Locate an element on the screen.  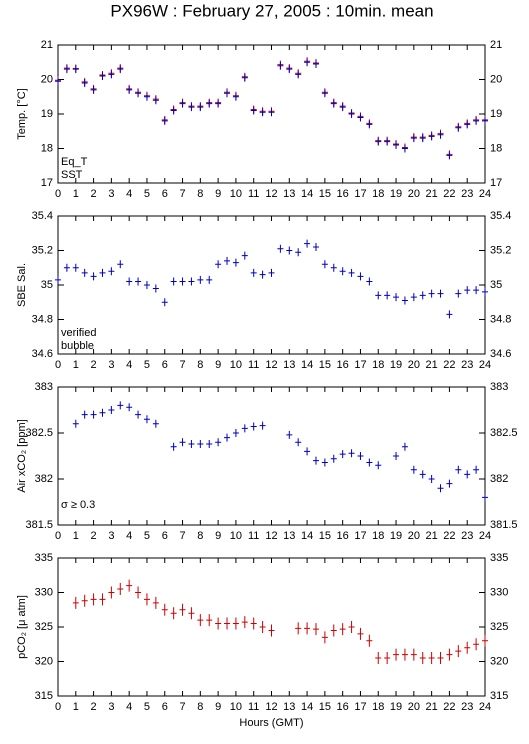
x-tick-label: 1 is located at coordinates (76, 707).